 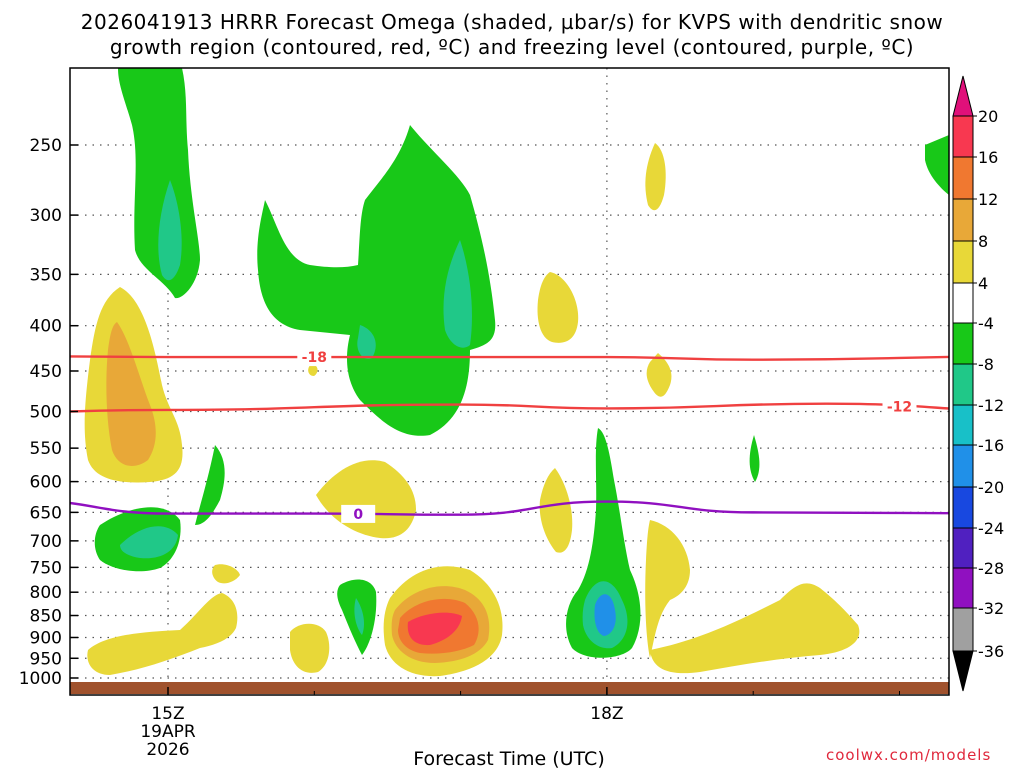 I want to click on colorbar-label: -4, so click(x=986, y=323).